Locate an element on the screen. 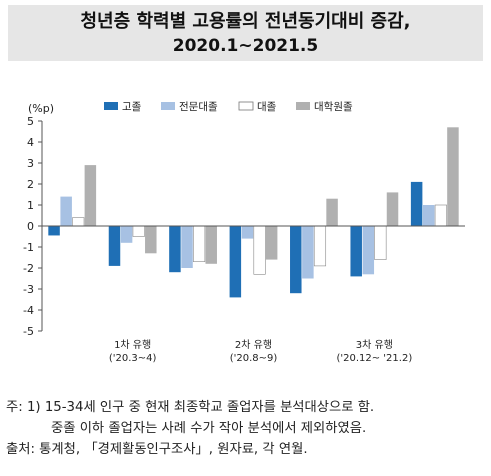  chart-title-line2: 2020.1~2021.5 is located at coordinates (245, 46).